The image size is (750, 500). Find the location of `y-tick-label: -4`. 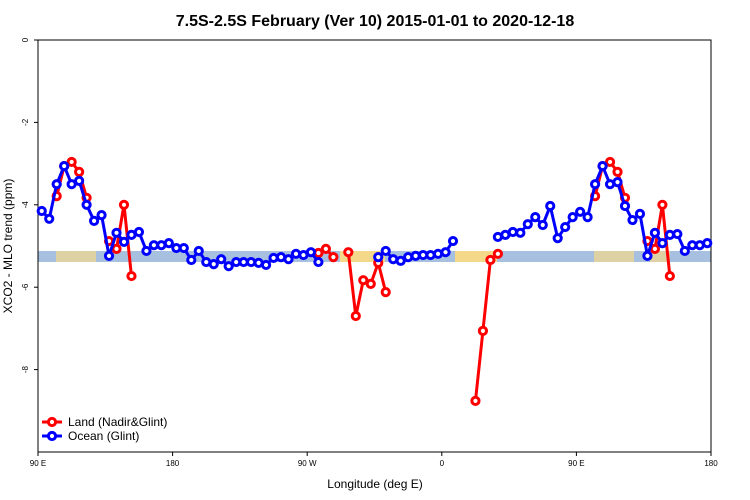

y-tick-label: -4 is located at coordinates (25, 205).